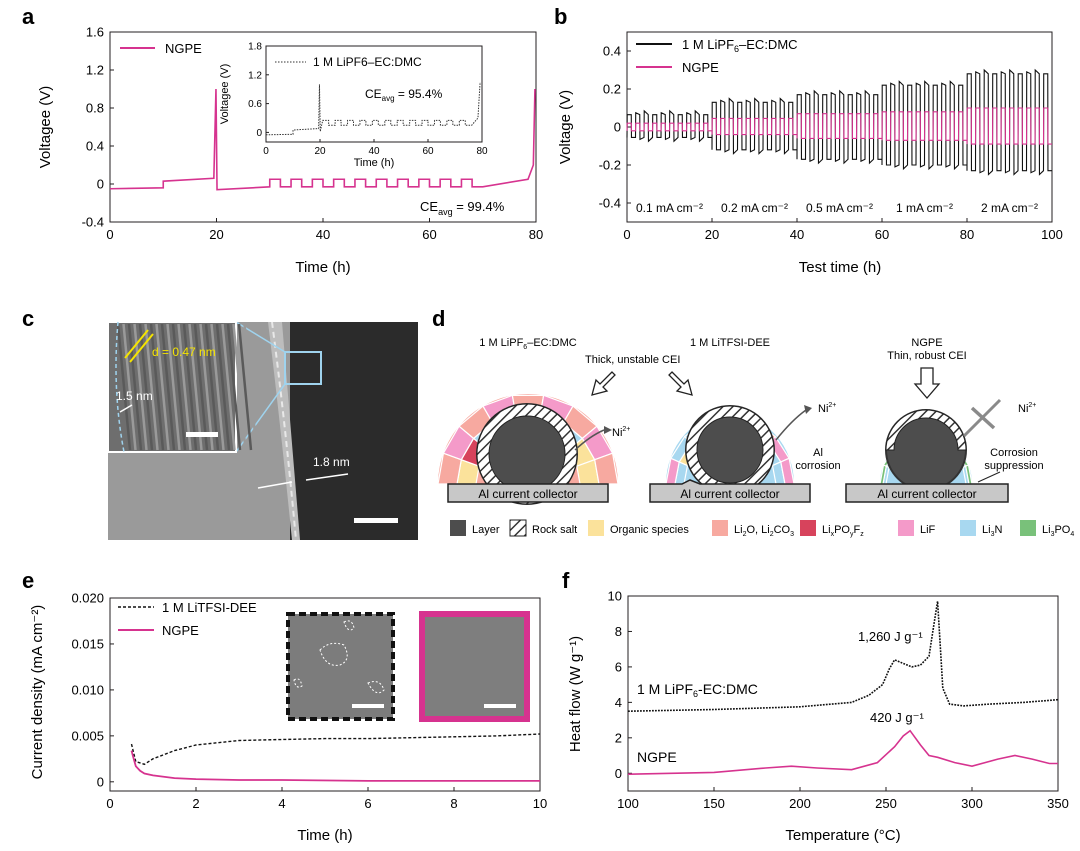 The height and width of the screenshot is (851, 1080). Describe the element at coordinates (438, 318) in the screenshot. I see `panel-d-letter: d` at that location.